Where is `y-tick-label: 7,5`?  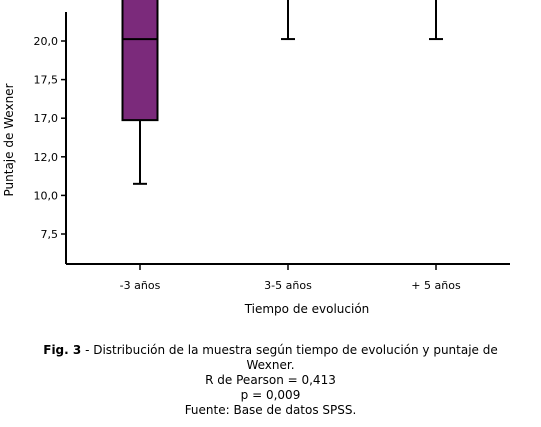 y-tick-label: 7,5 is located at coordinates (50, 234).